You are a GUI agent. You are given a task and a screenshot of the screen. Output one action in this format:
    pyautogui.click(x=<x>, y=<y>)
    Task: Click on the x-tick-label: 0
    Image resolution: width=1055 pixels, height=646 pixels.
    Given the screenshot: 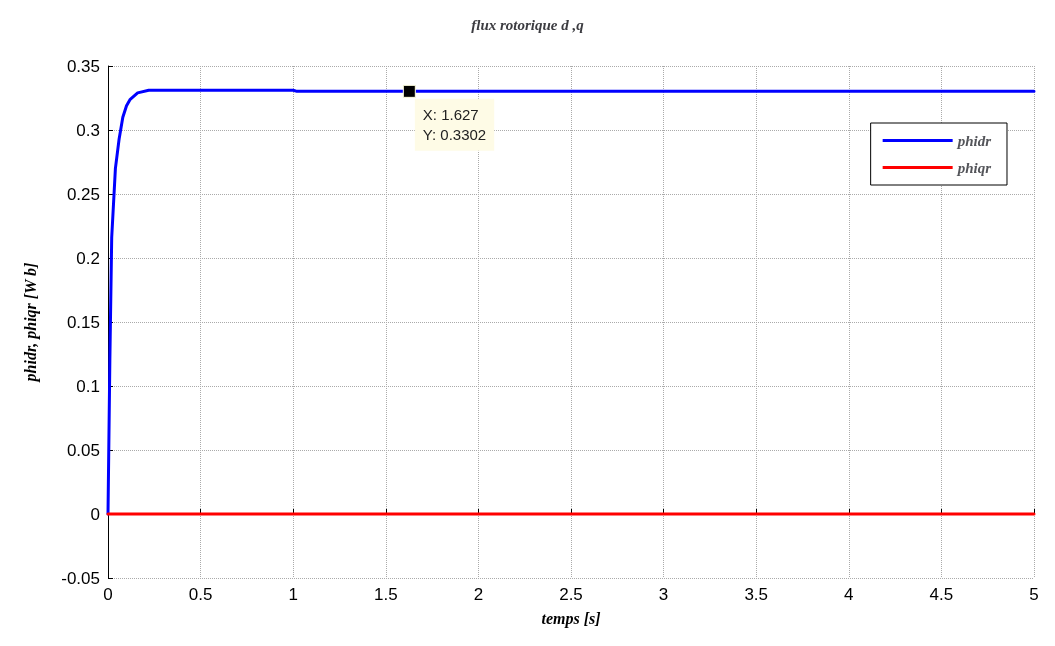 What is the action you would take?
    pyautogui.click(x=108, y=594)
    